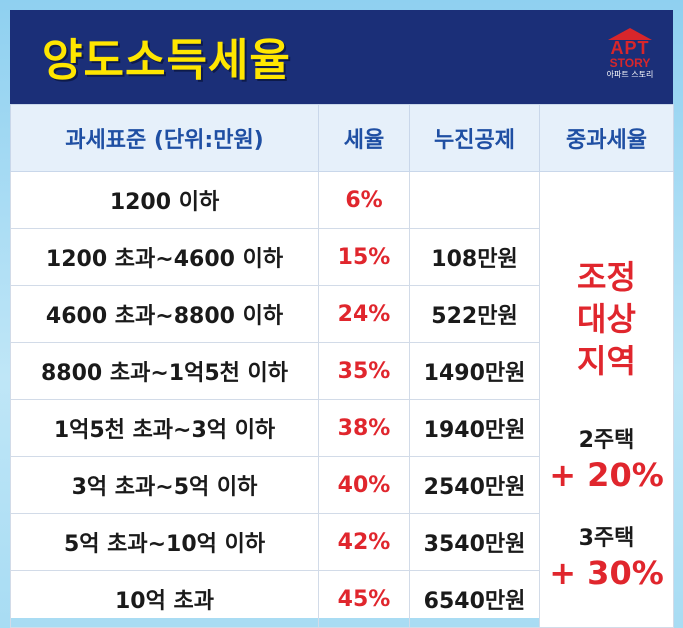  I want to click on table-row: 1억5천 초과~3억 이하 38% 1940만원, so click(342, 428).